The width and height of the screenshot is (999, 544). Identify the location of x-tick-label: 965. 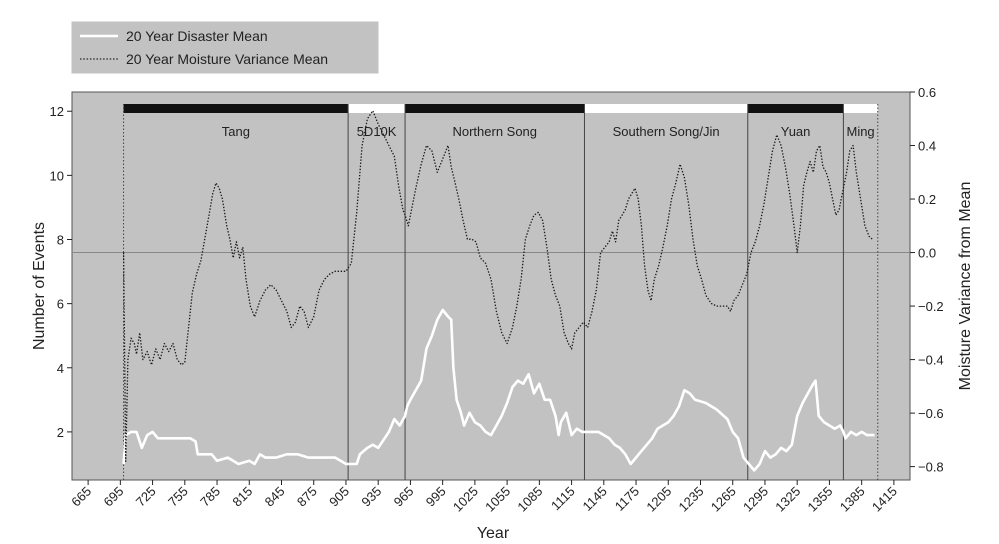
(404, 497).